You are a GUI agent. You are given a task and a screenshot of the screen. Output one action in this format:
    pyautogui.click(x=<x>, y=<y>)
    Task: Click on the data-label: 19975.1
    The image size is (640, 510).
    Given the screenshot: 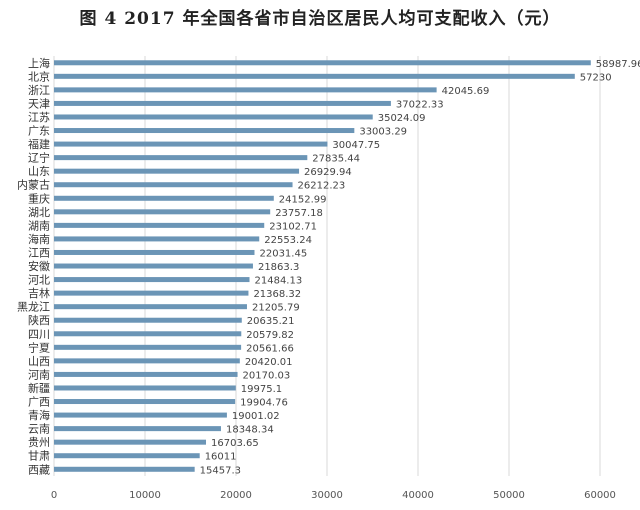 What is the action you would take?
    pyautogui.click(x=261, y=389)
    